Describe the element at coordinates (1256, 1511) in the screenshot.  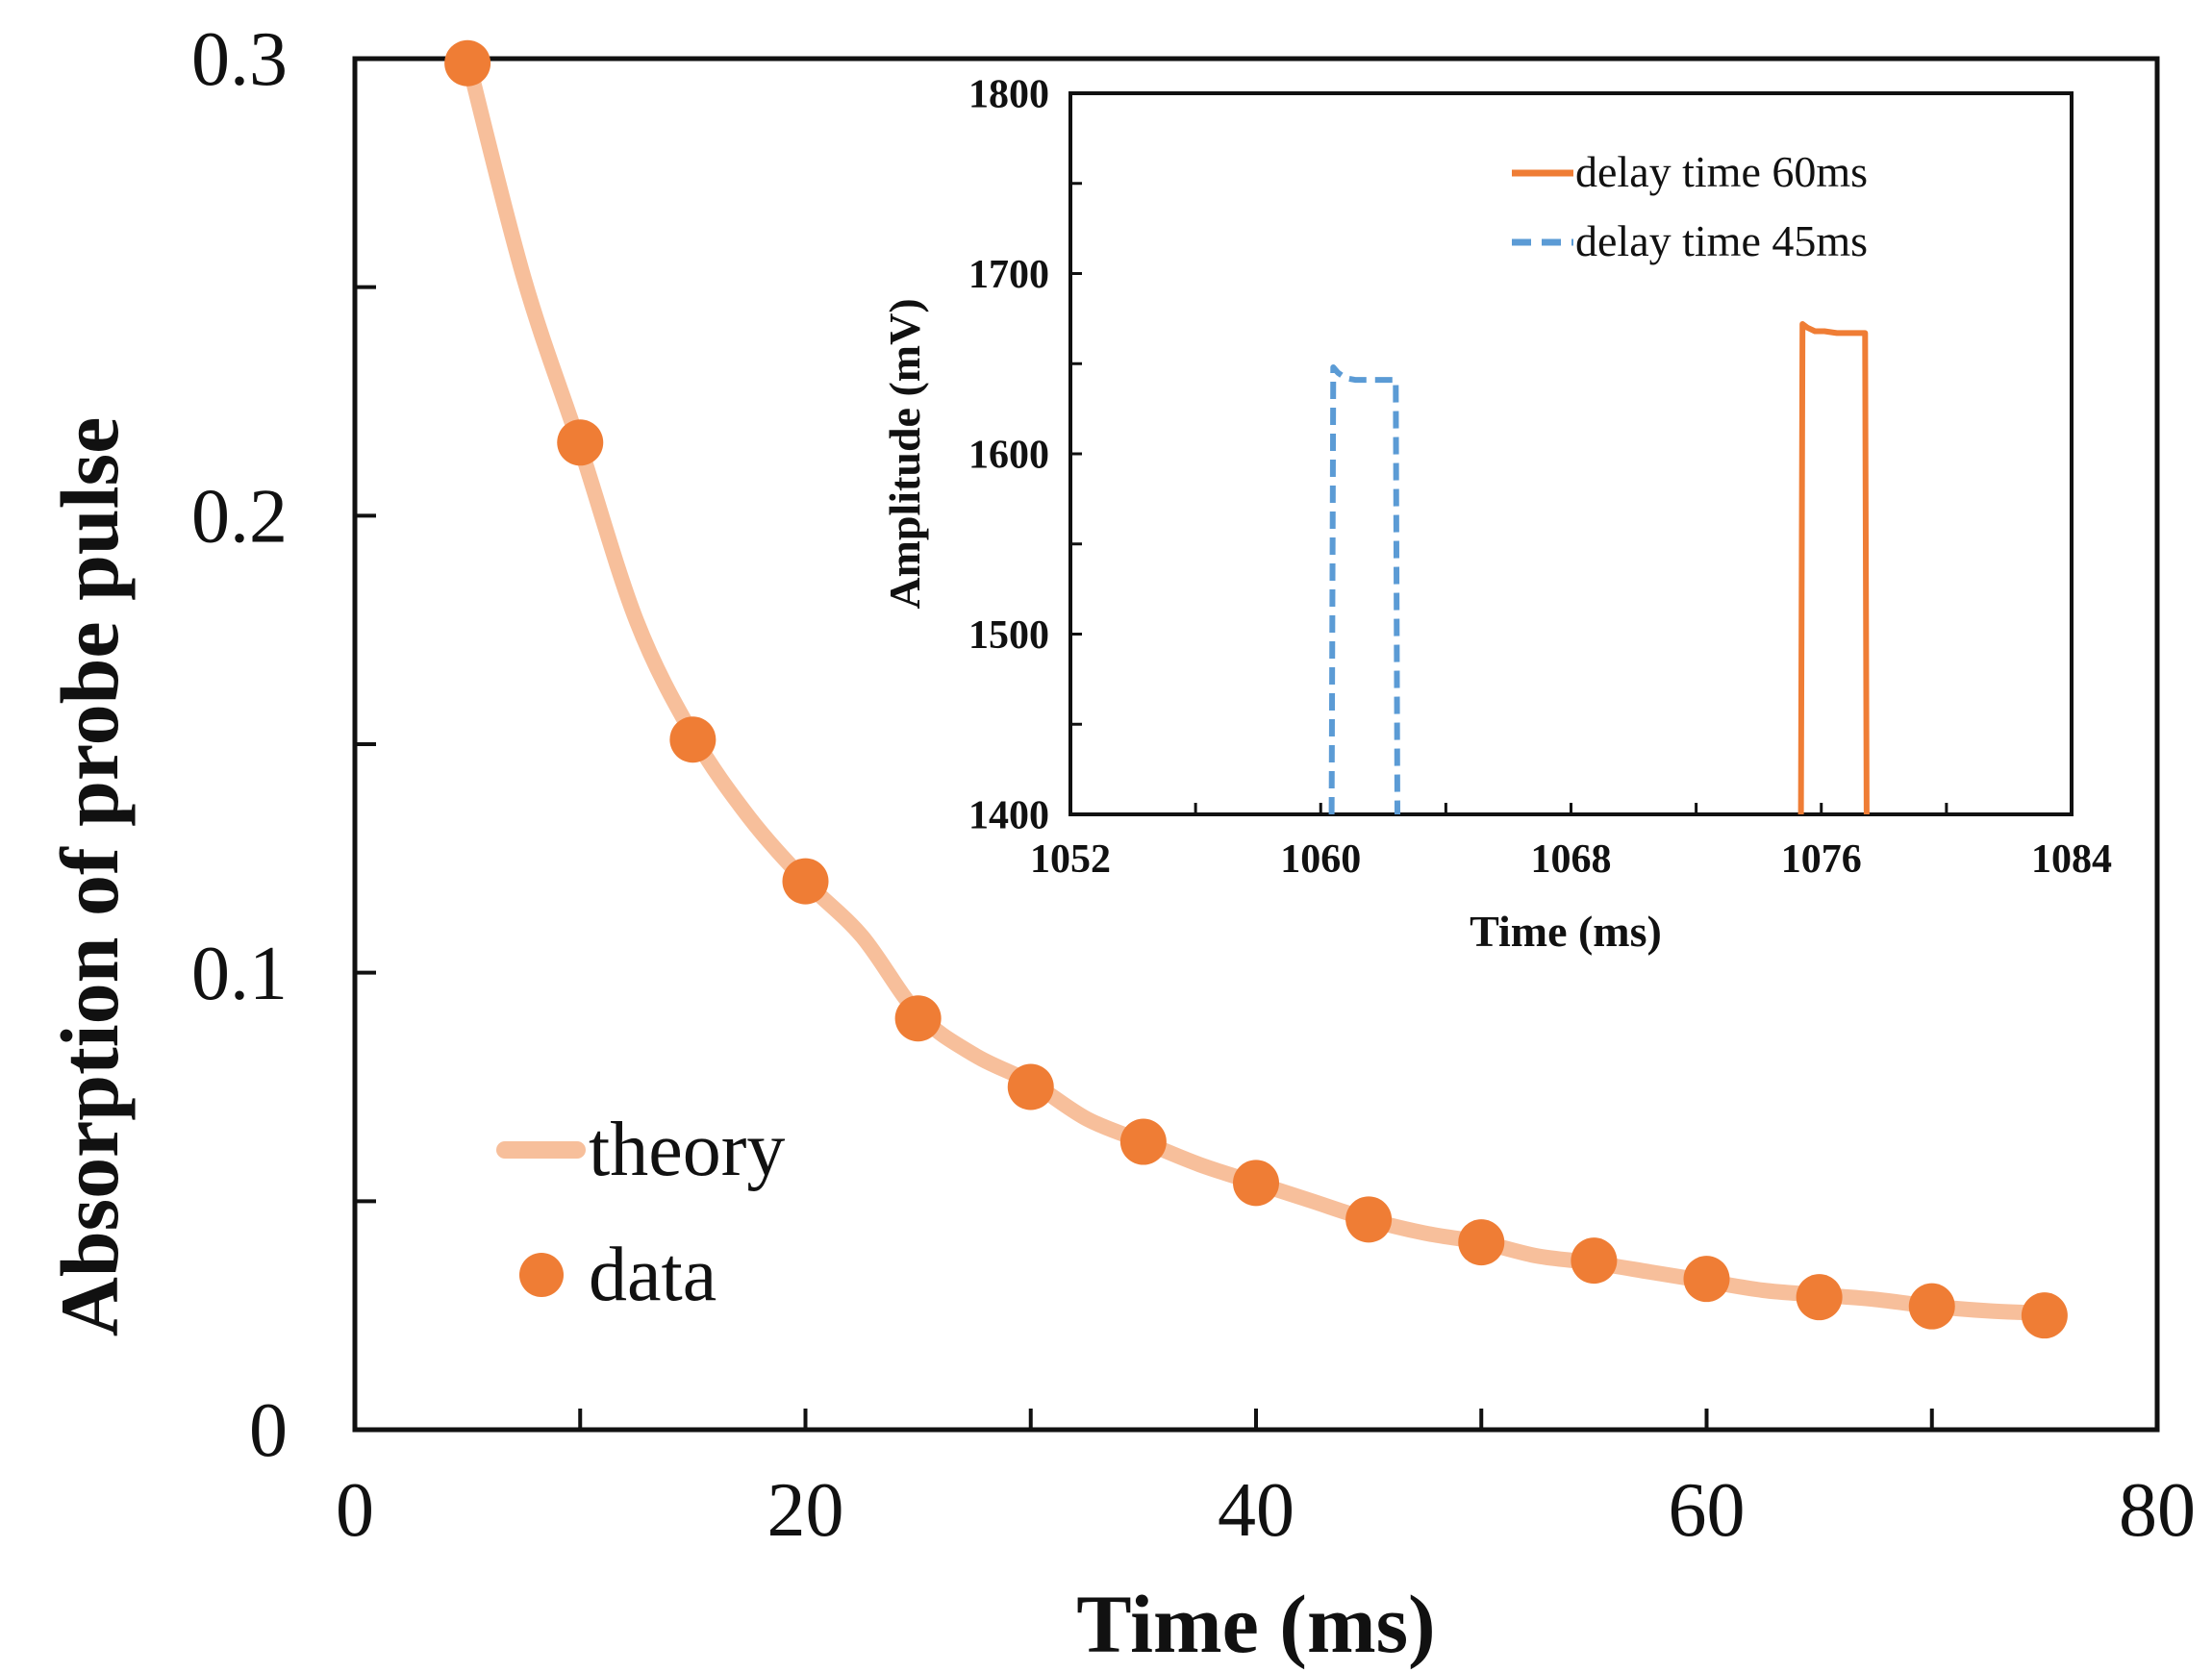
I see `main-x-tick-label: 40` at that location.